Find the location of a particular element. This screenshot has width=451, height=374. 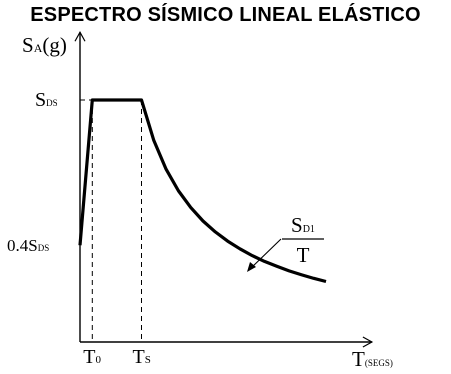

y-axis-arrow is located at coordinates (80, 36).